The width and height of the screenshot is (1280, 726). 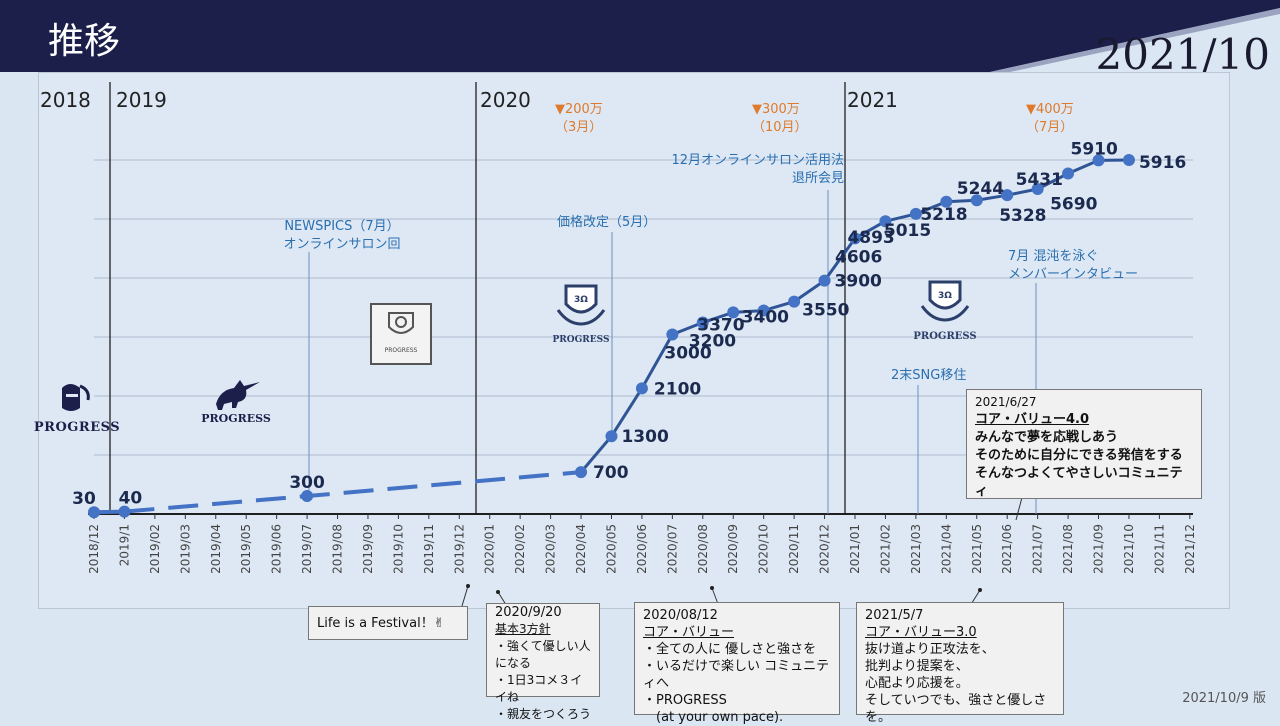 I want to click on core-value-line-4: (at your own pace)., so click(x=713, y=717).